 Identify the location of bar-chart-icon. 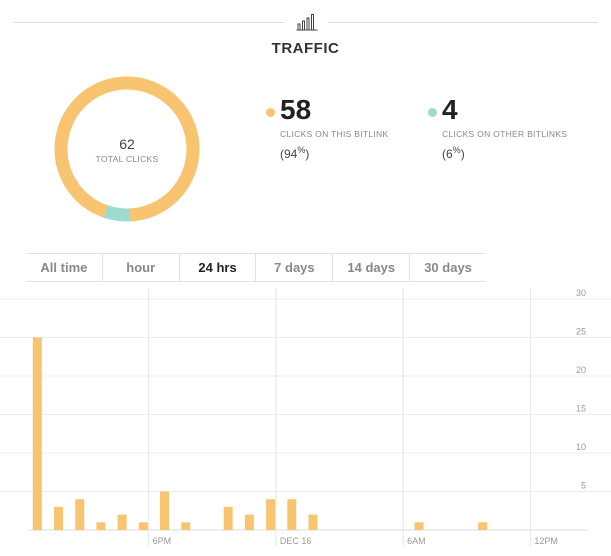
(307, 22).